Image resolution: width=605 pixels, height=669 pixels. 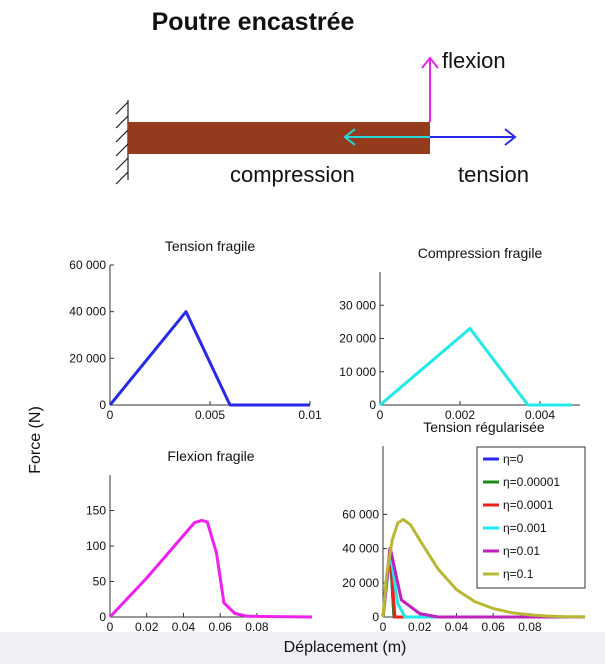 What do you see at coordinates (473, 137) in the screenshot?
I see `arrow-tension` at bounding box center [473, 137].